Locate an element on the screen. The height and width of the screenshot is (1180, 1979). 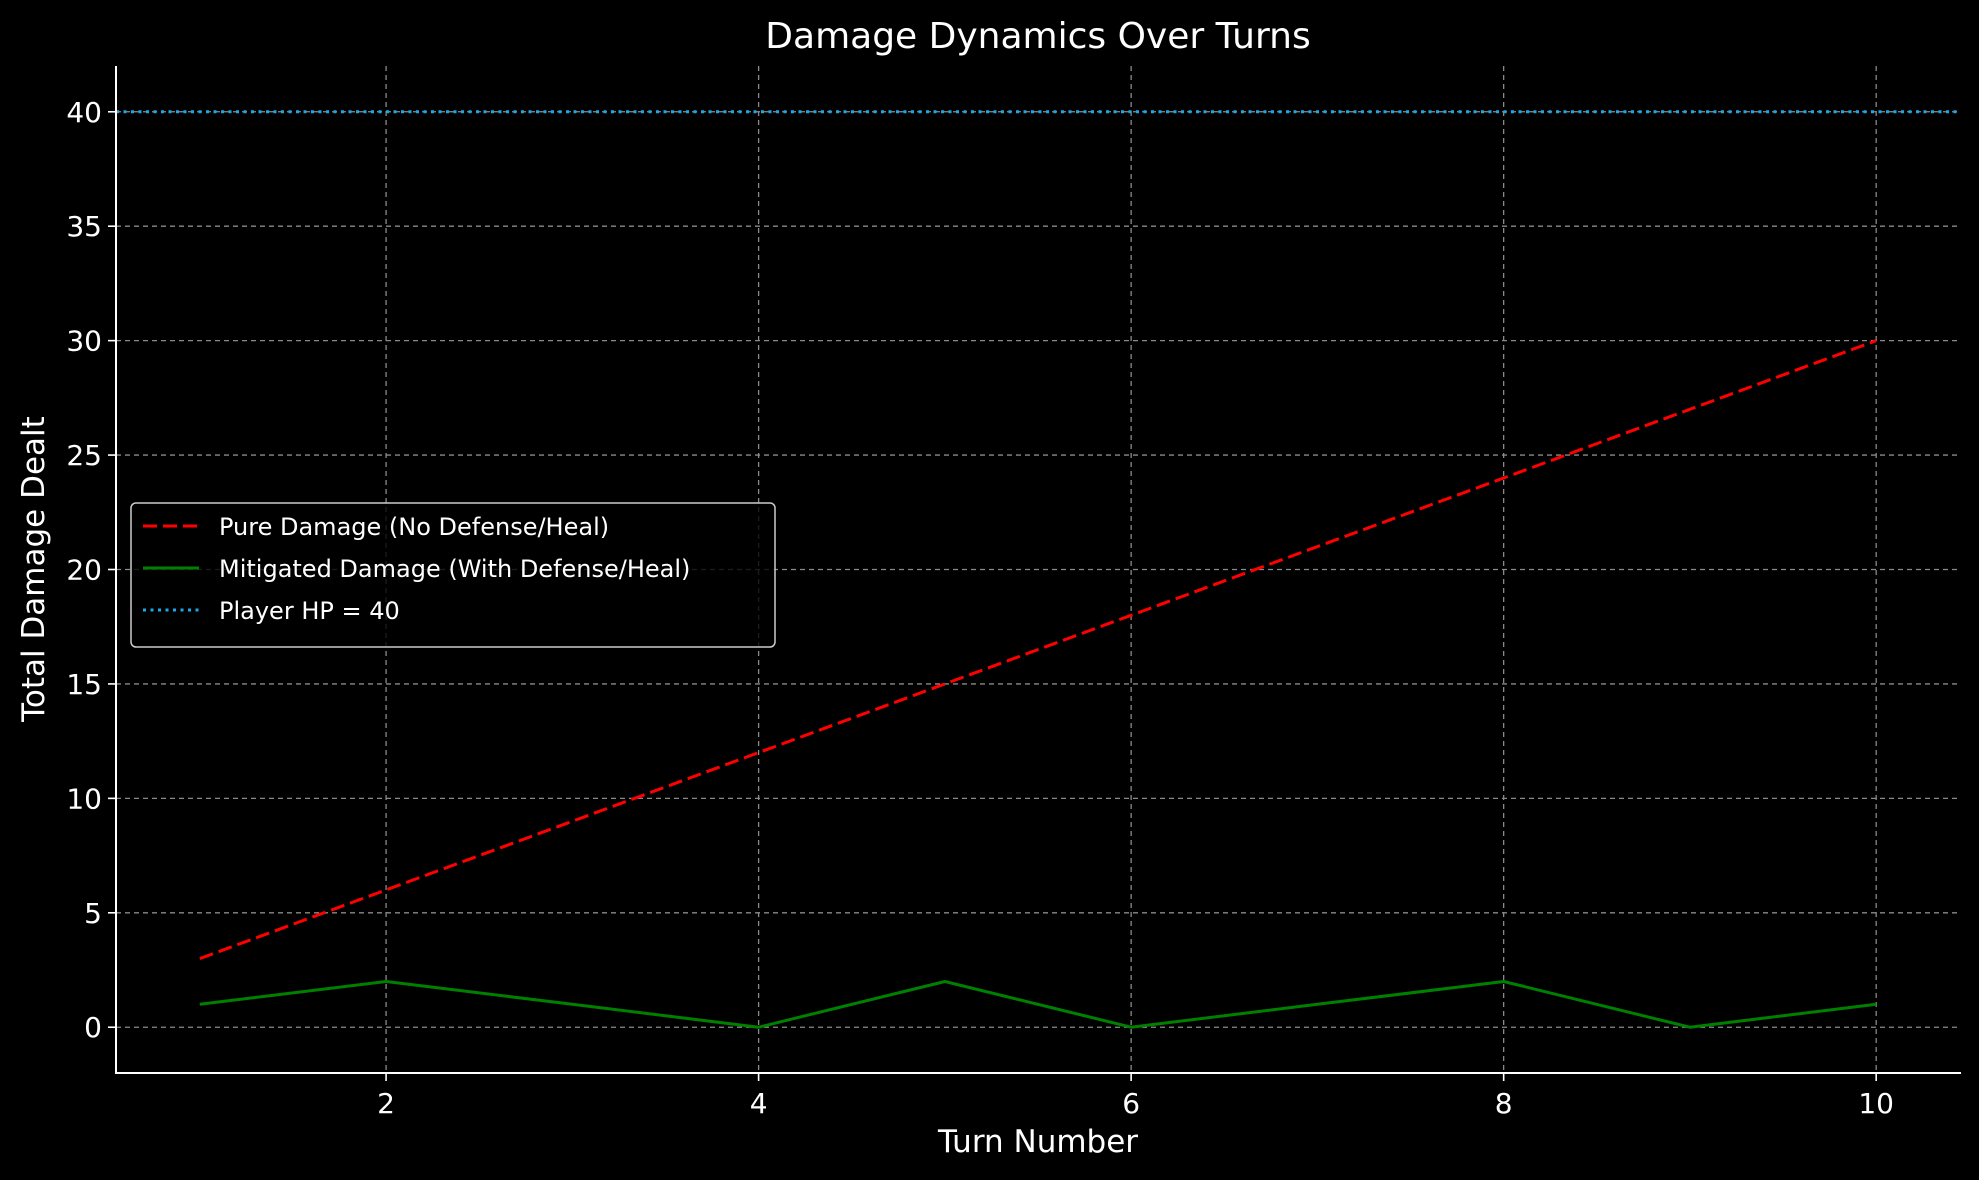
y-tick-label-6: 30 is located at coordinates (84, 341).